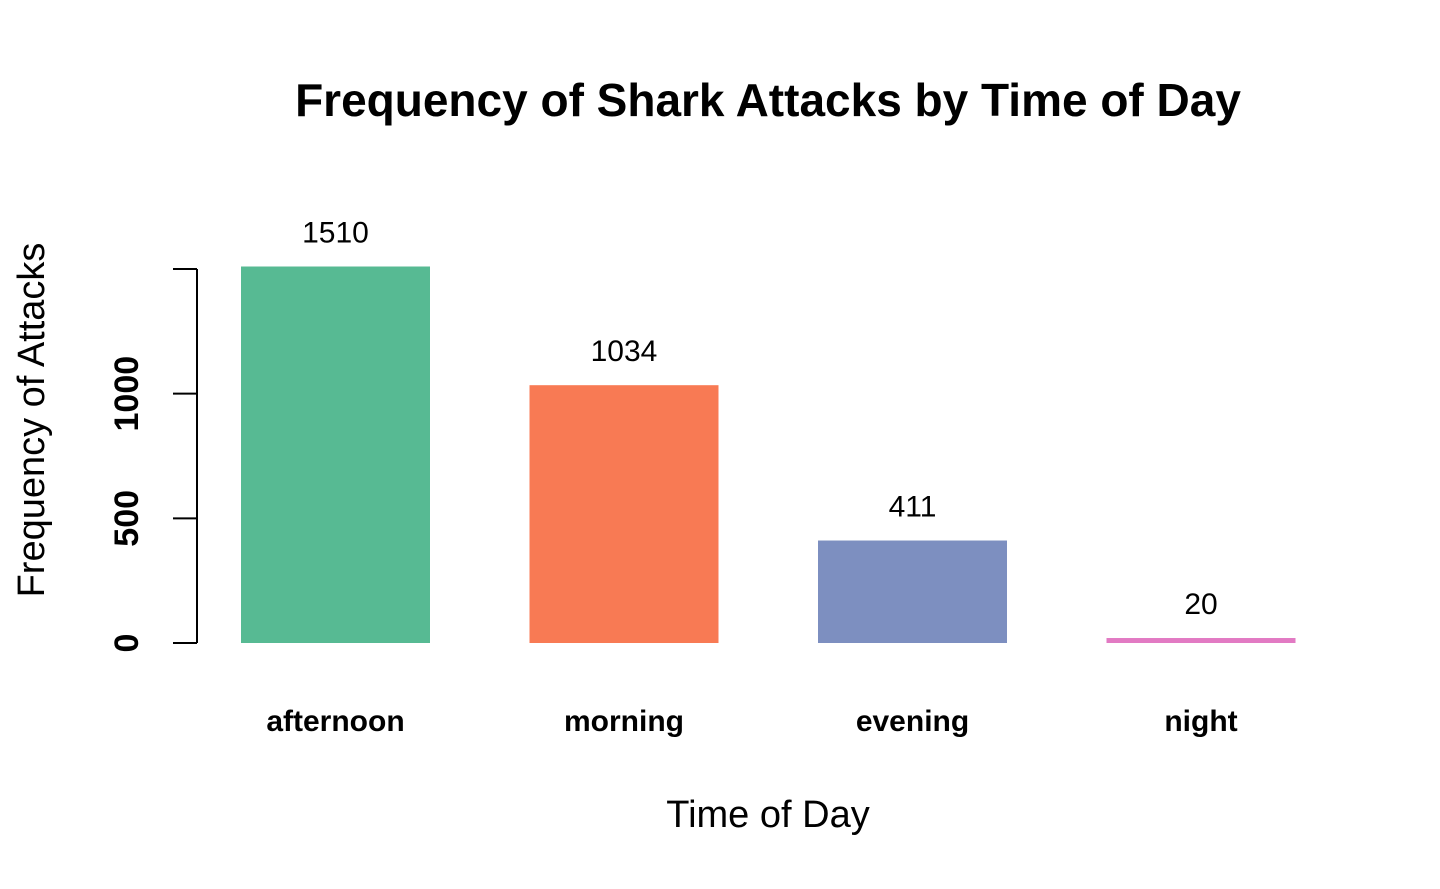 This screenshot has height=889, width=1440. Describe the element at coordinates (335, 721) in the screenshot. I see `x-tick-label-afternoon: afternoon` at that location.